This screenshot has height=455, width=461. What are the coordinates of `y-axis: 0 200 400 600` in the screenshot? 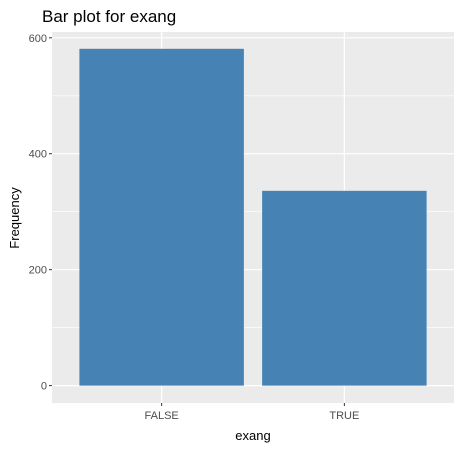 It's located at (40, 213).